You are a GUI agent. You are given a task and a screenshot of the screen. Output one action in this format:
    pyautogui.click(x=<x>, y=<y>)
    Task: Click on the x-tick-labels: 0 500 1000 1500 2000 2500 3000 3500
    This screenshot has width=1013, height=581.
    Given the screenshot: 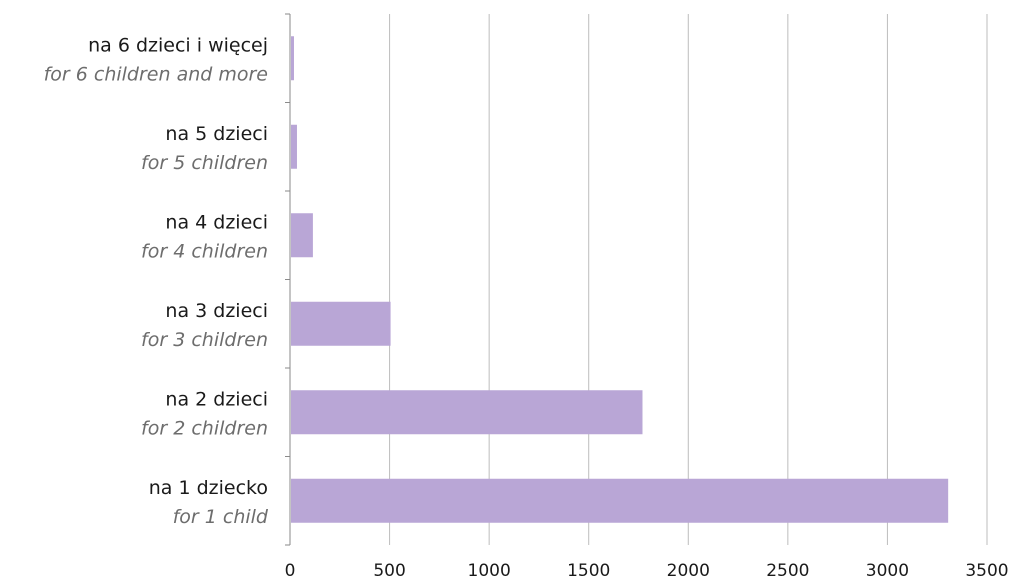 What is the action you would take?
    pyautogui.click(x=647, y=571)
    